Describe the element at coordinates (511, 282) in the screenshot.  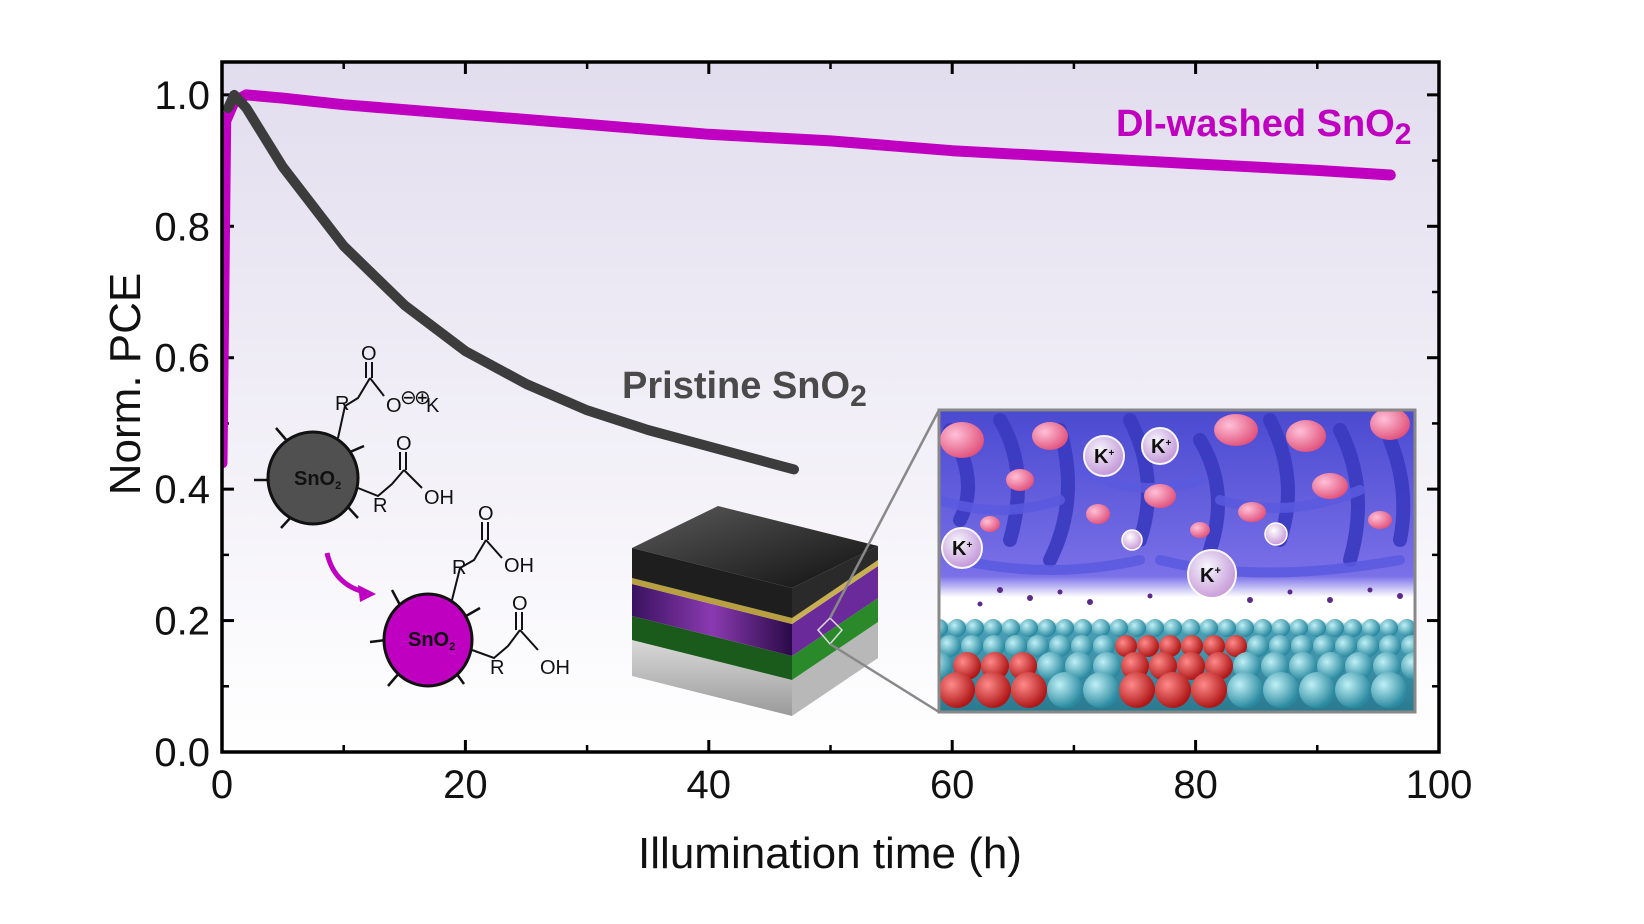
I see `series-line-pristine` at that location.